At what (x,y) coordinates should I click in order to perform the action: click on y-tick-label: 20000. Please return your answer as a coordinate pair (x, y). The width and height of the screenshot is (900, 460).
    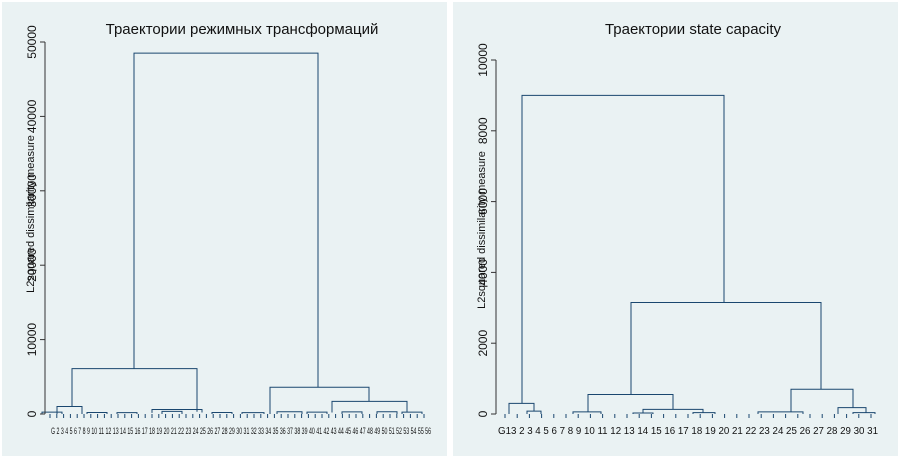
    Looking at the image, I should click on (32, 265).